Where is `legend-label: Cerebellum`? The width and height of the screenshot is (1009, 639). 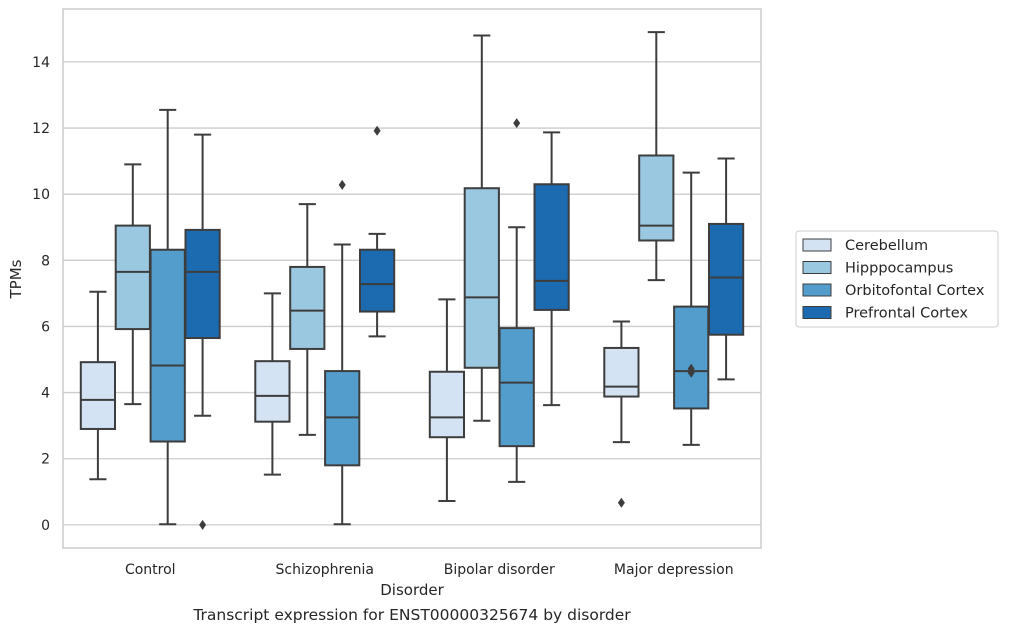
legend-label: Cerebellum is located at coordinates (886, 246).